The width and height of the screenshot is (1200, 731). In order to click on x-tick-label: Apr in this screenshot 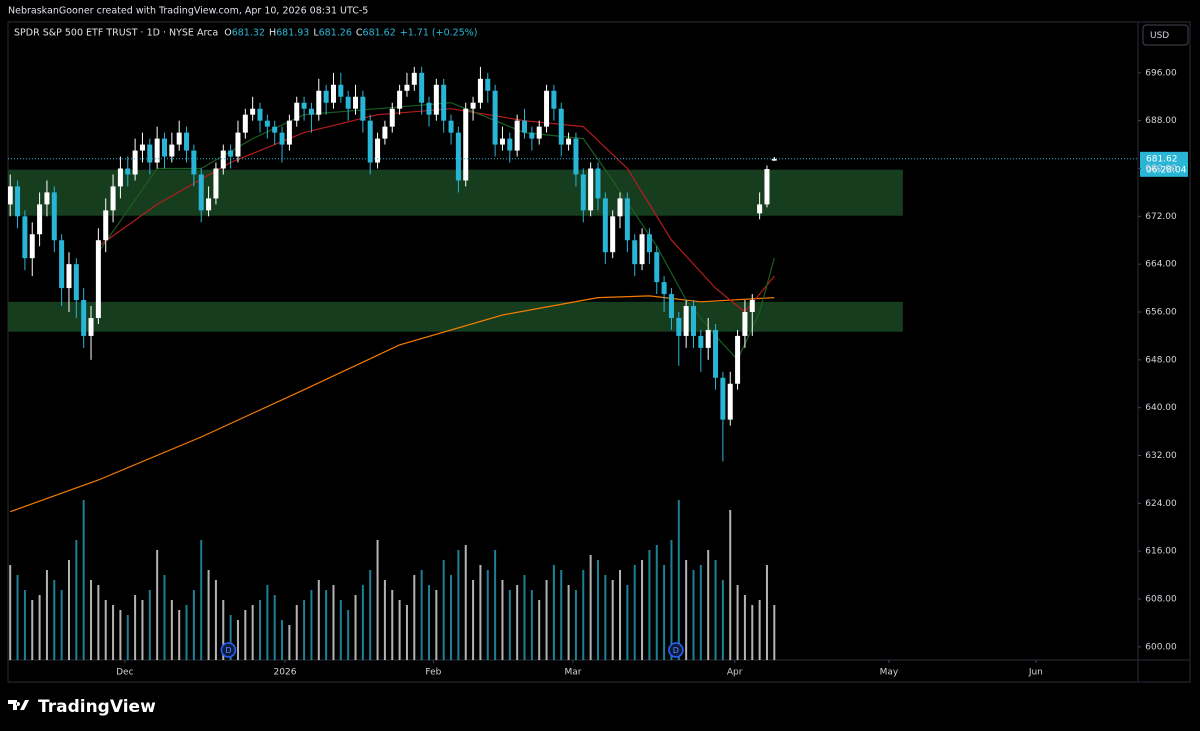, I will do `click(735, 673)`.